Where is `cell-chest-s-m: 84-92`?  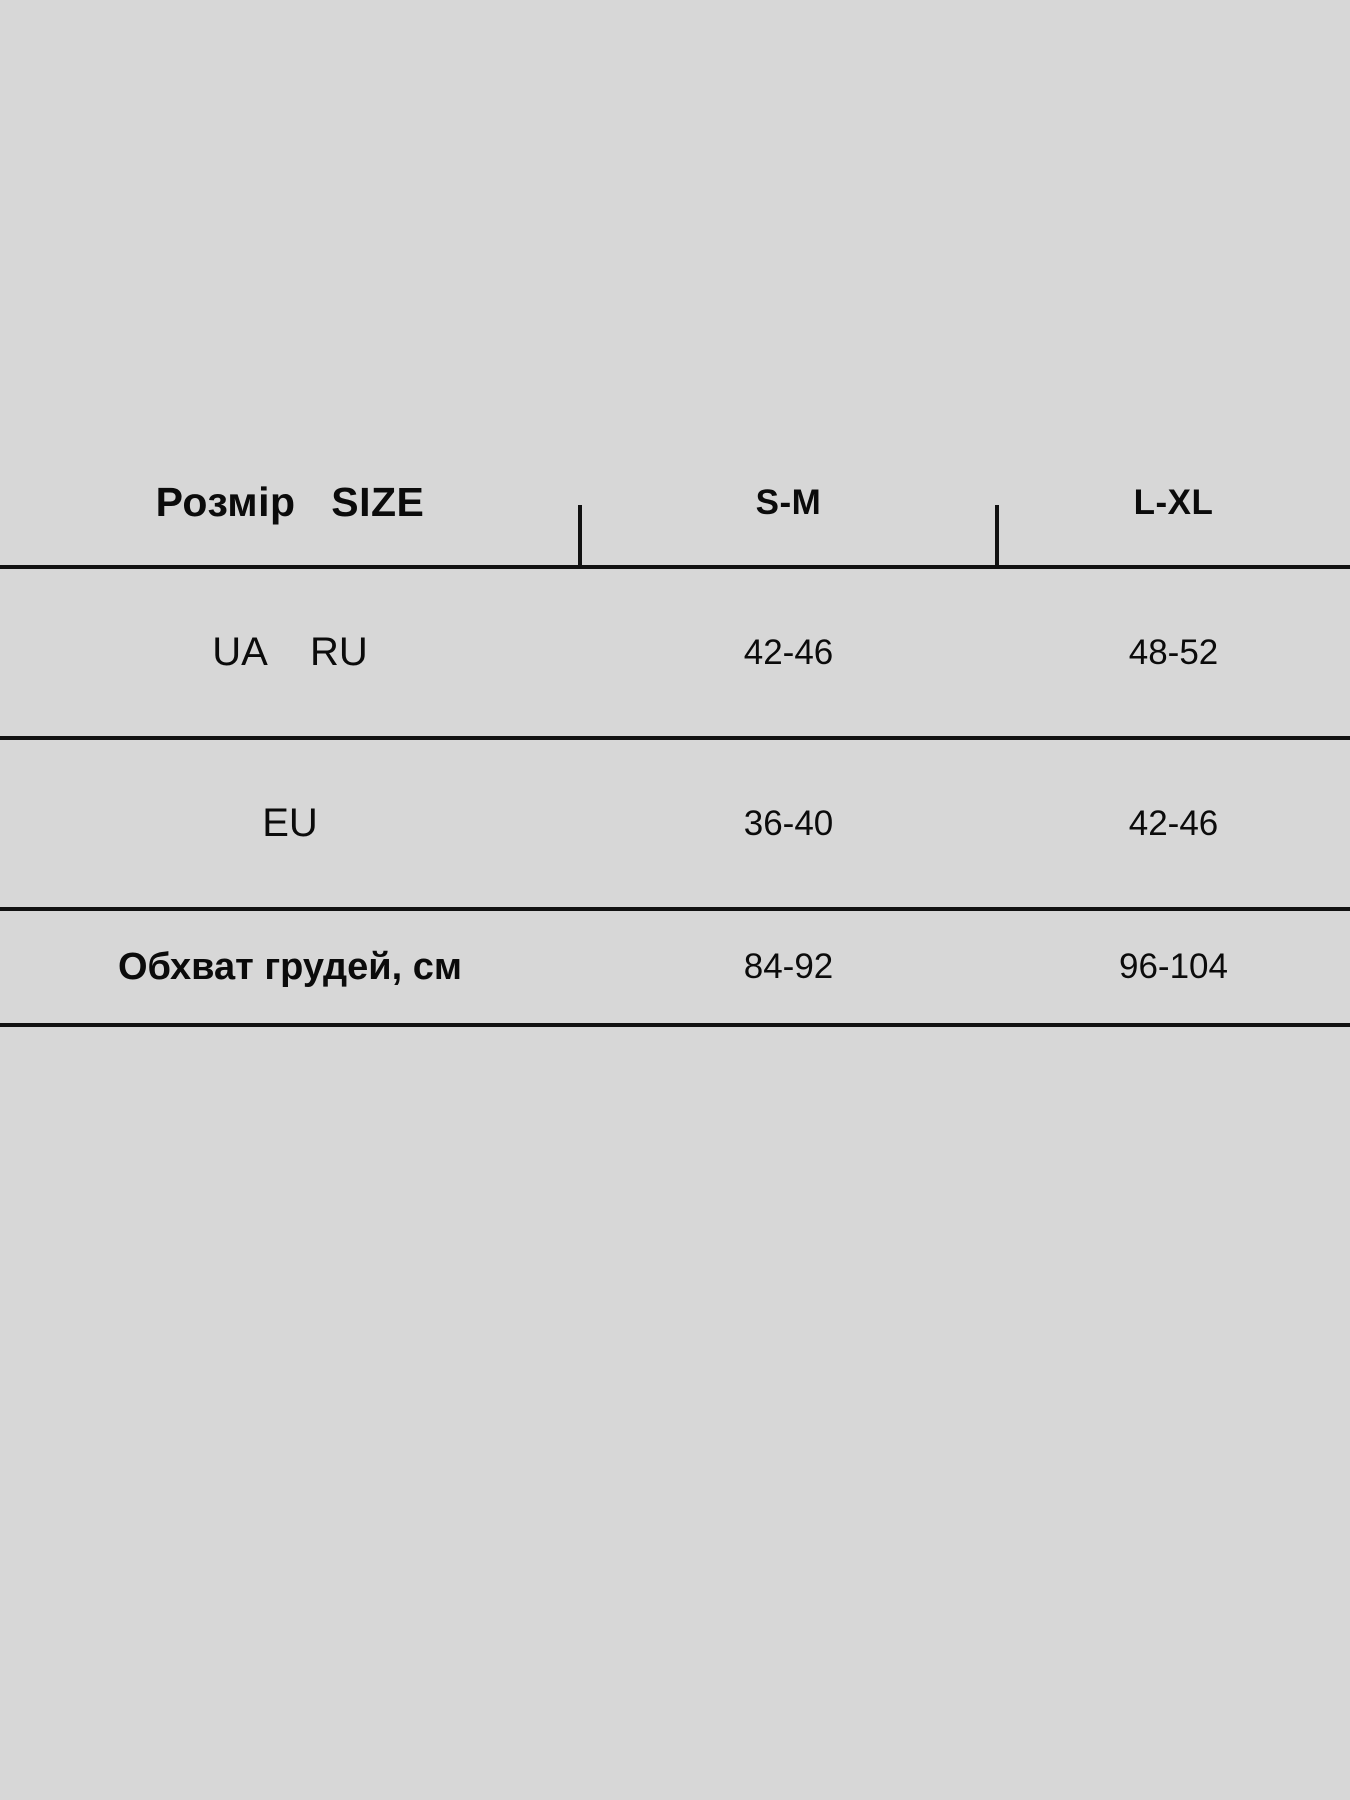 cell-chest-s-m: 84-92 is located at coordinates (788, 967).